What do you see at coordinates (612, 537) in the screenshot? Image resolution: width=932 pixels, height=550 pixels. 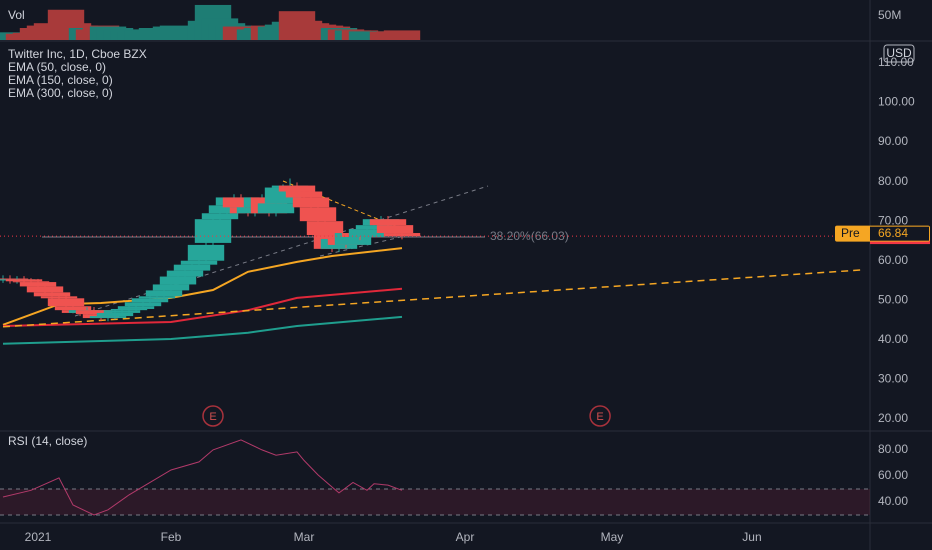 I see `x-tick-label: May` at bounding box center [612, 537].